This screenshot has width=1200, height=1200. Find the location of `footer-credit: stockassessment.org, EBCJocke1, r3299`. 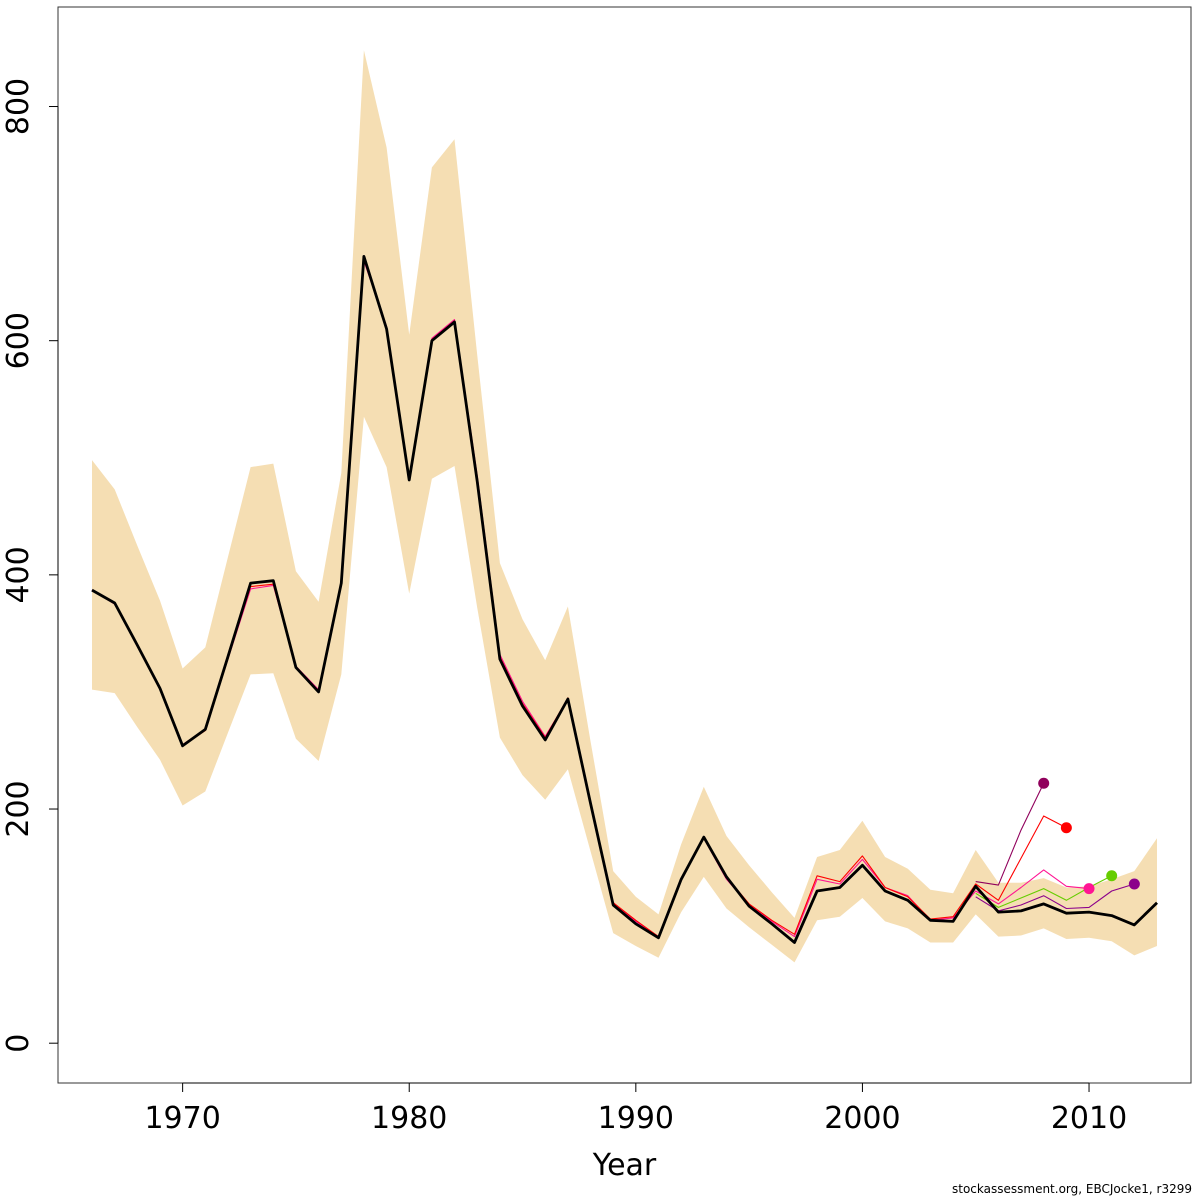

footer-credit: stockassessment.org, EBCJocke1, r3299 is located at coordinates (1072, 1189).